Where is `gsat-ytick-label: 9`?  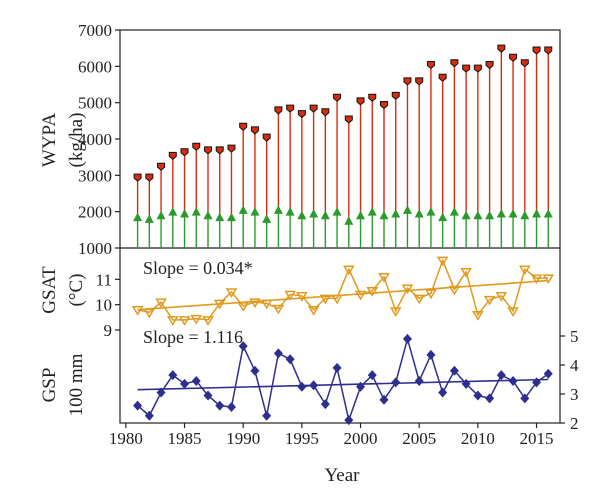
gsat-ytick-label: 9 is located at coordinates (108, 330).